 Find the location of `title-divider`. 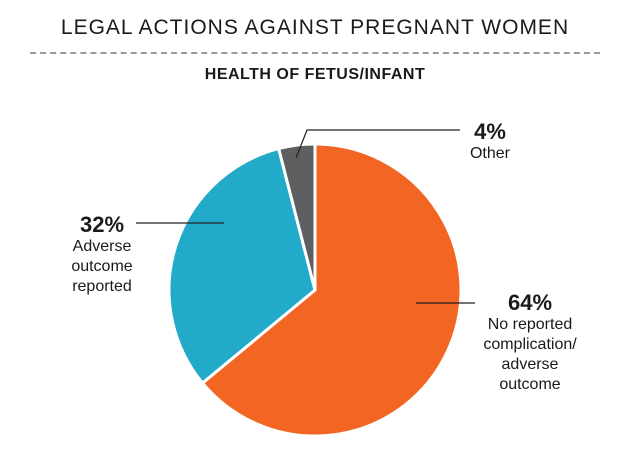

title-divider is located at coordinates (315, 53).